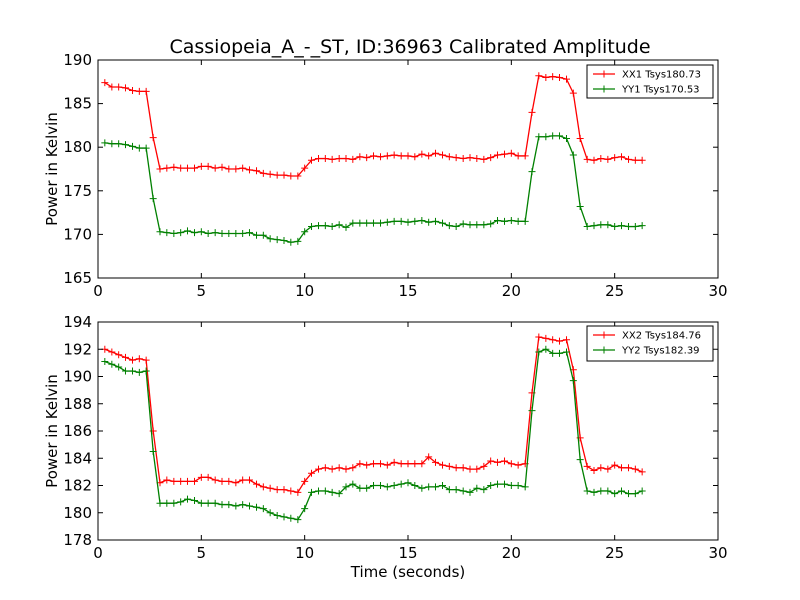  Describe the element at coordinates (77, 147) in the screenshot. I see `y-tick-label: 180` at that location.